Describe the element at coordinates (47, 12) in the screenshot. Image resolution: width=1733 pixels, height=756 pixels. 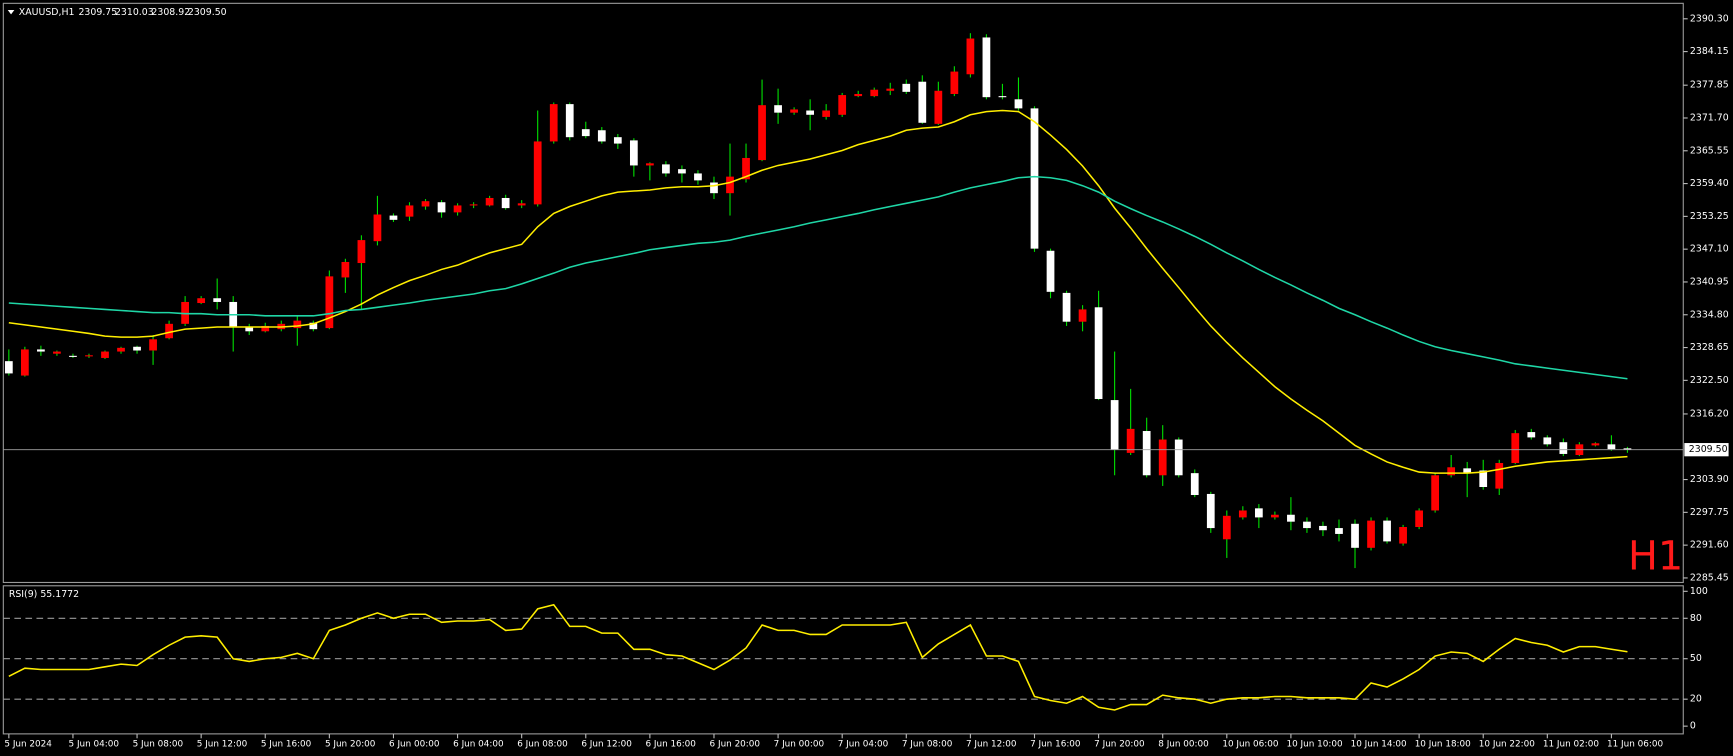
I see `symbol-title: XAUUSD,H1` at that location.